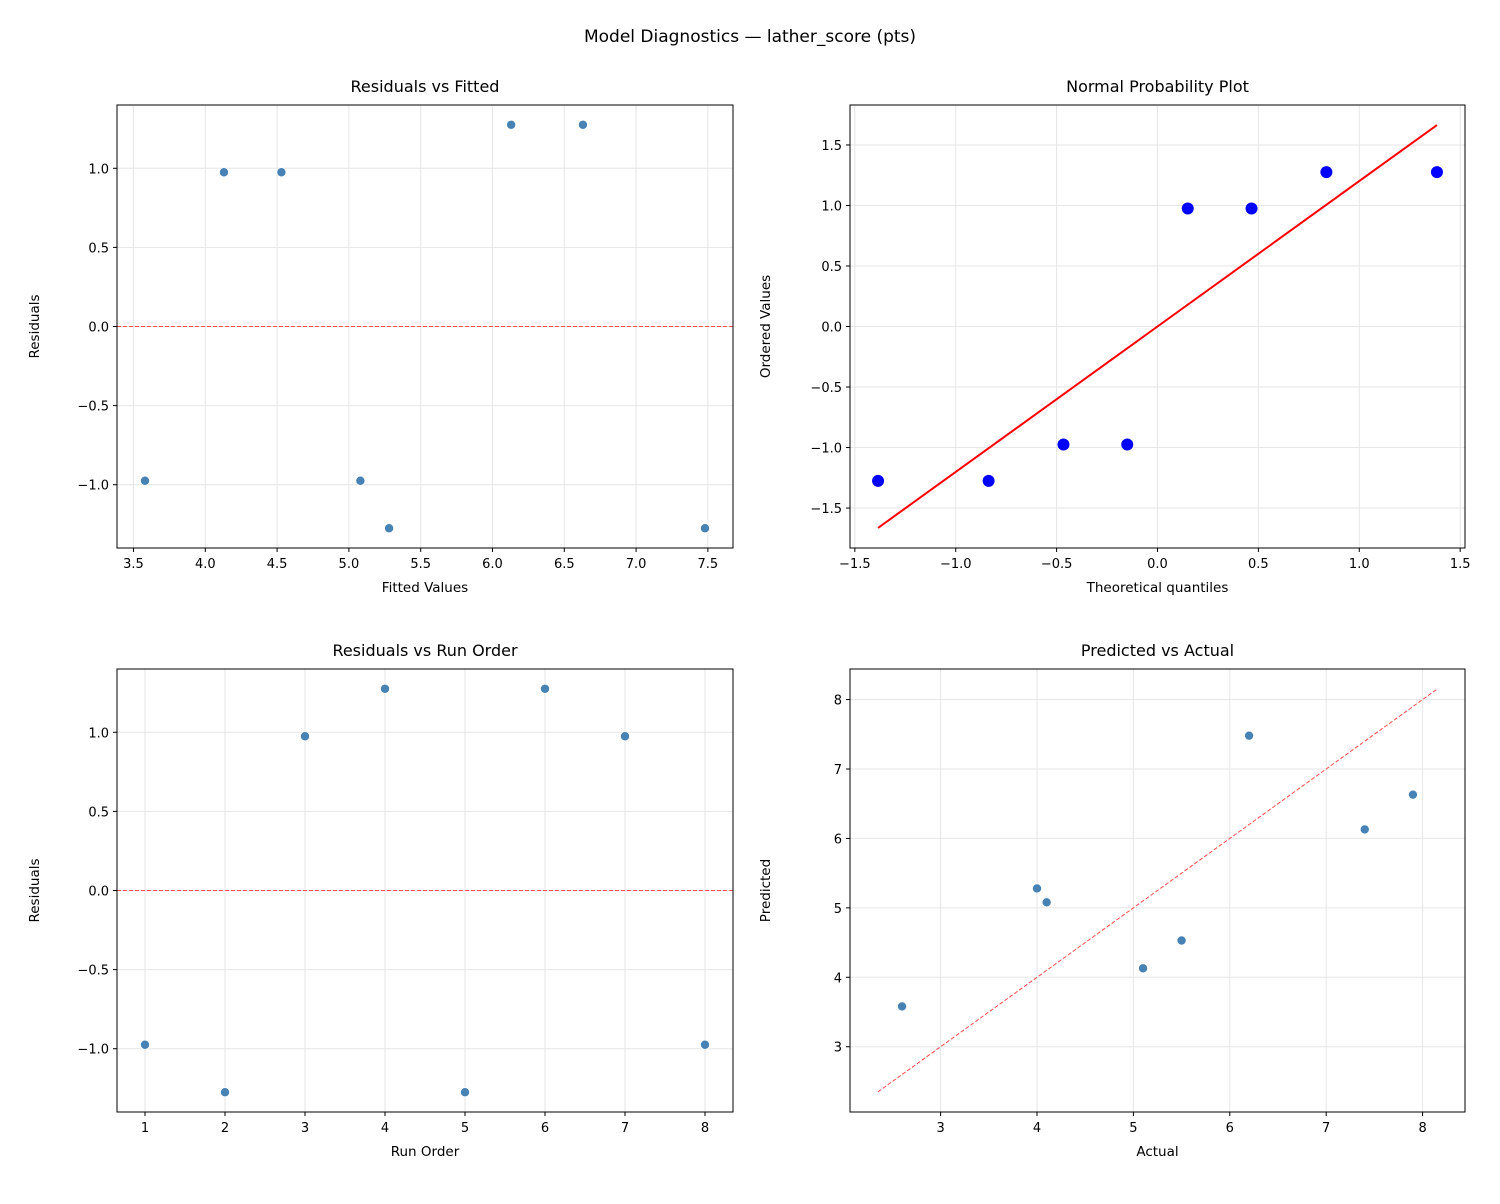 The height and width of the screenshot is (1204, 1500). Describe the element at coordinates (205, 564) in the screenshot. I see `x-tick-label: 4.0` at that location.